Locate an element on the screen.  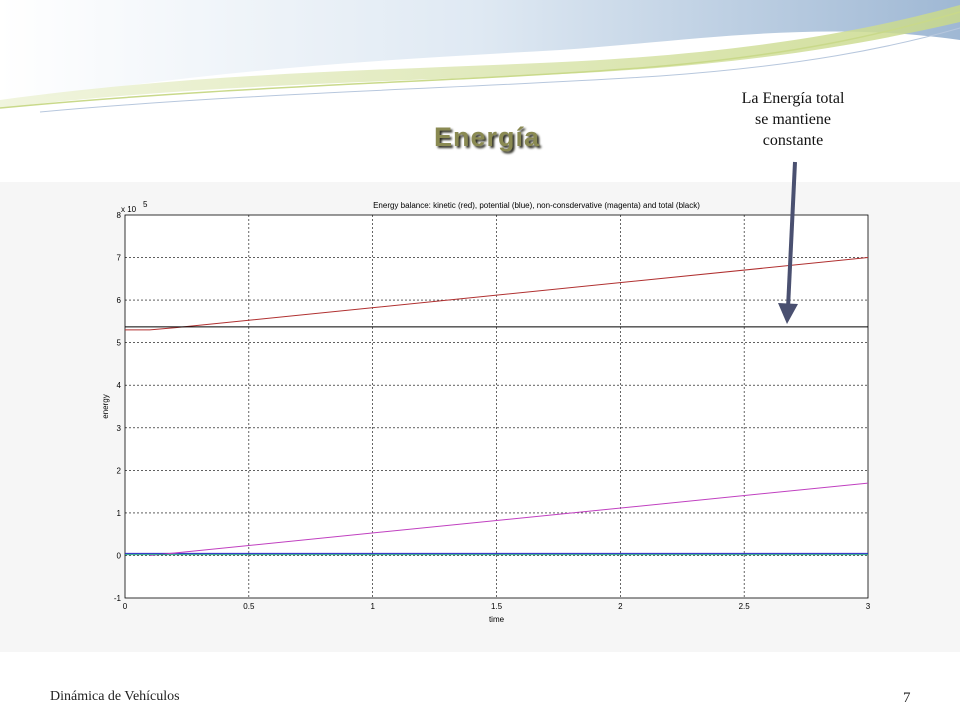
annotation-line-1: La Energía total is located at coordinates (793, 98).